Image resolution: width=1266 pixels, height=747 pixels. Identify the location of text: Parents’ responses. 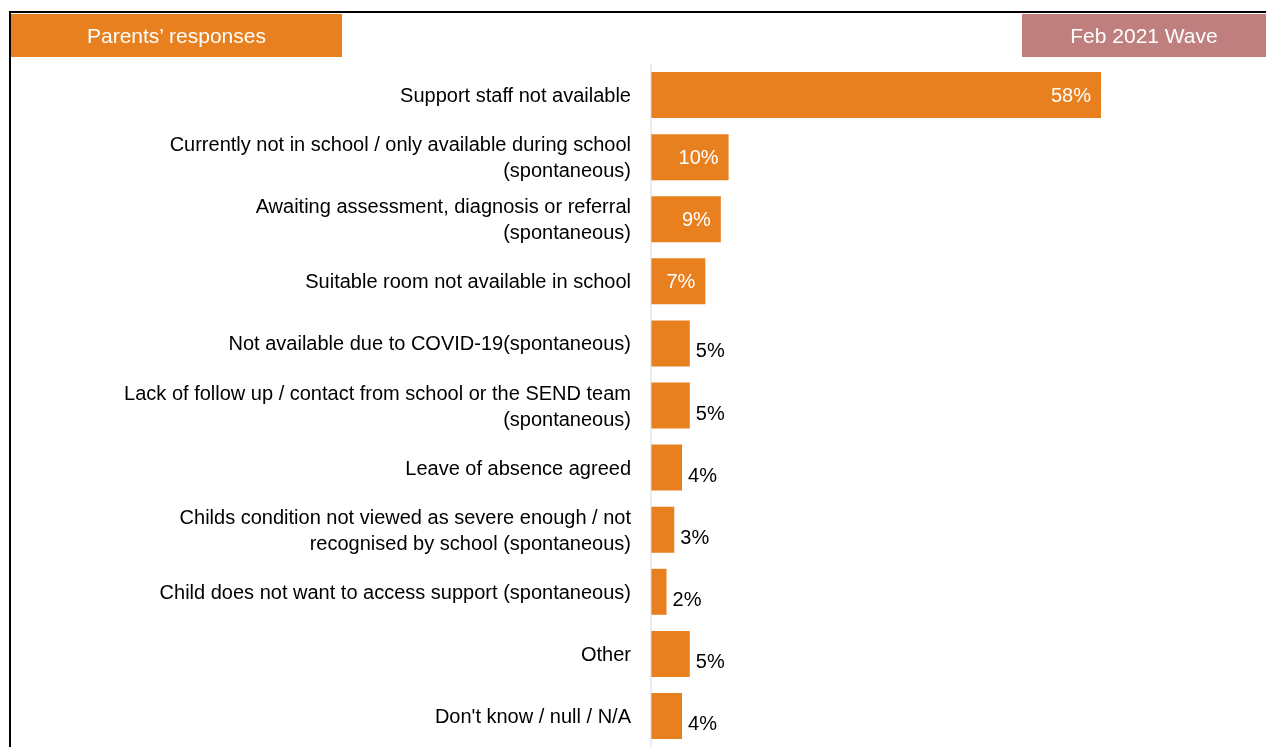
(176, 35).